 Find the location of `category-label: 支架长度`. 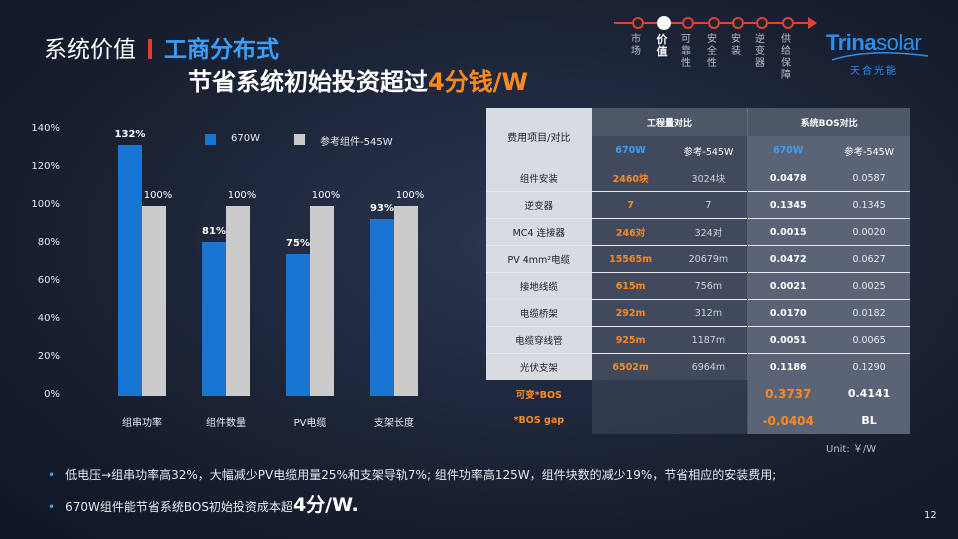

category-label: 支架长度 is located at coordinates (394, 423).